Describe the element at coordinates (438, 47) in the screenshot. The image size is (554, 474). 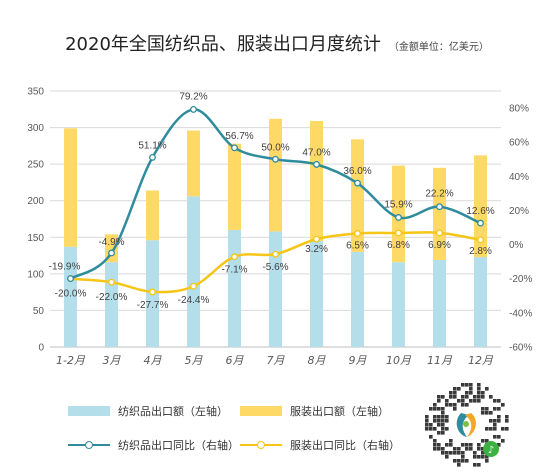
I see `chart-unit-note: （金额单位：亿美元）` at that location.